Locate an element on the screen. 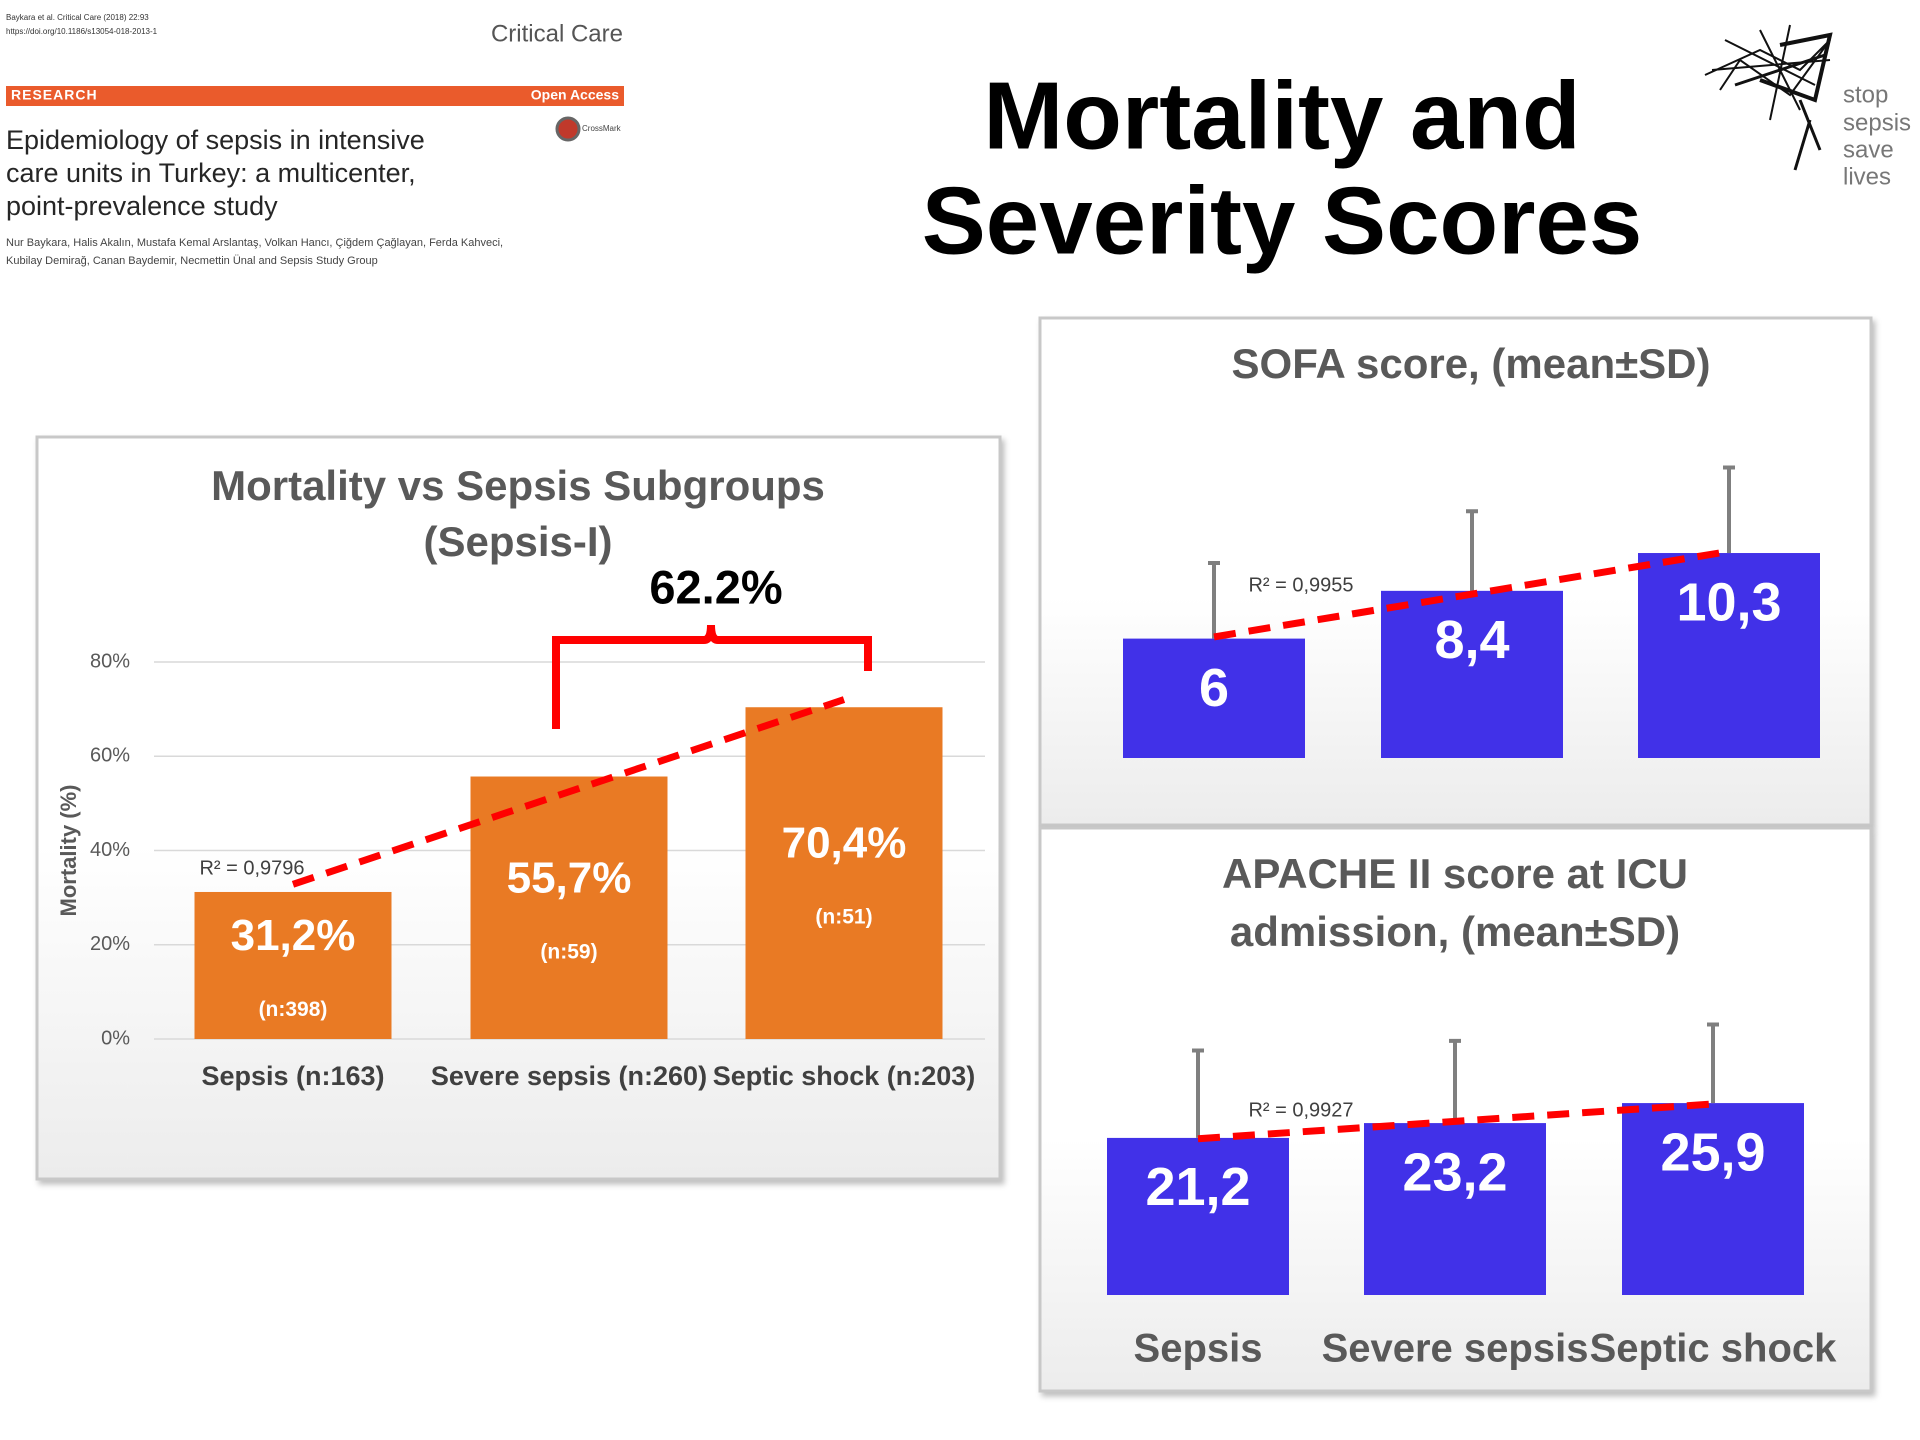 The image size is (1920, 1440). crossmark: CrossMark is located at coordinates (602, 128).